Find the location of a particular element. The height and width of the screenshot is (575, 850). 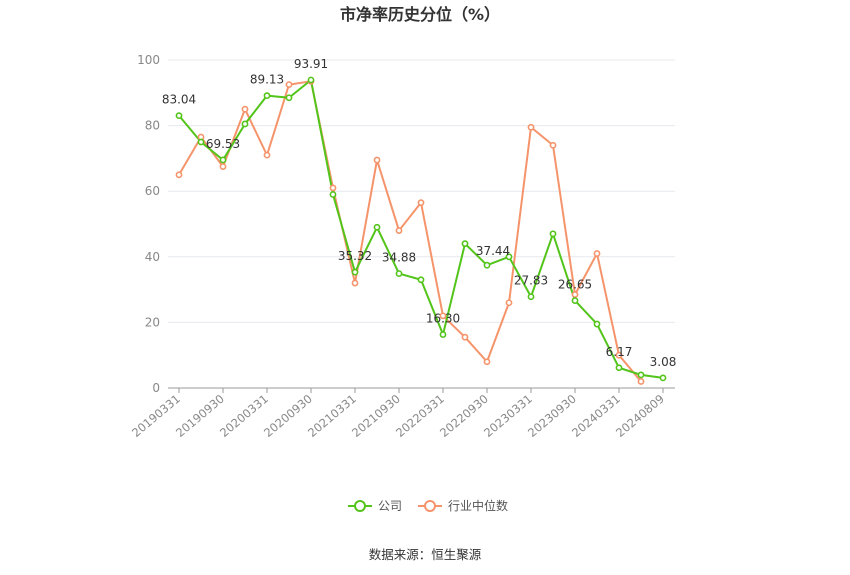

legend-item: 行业中位数 is located at coordinates (463, 505).